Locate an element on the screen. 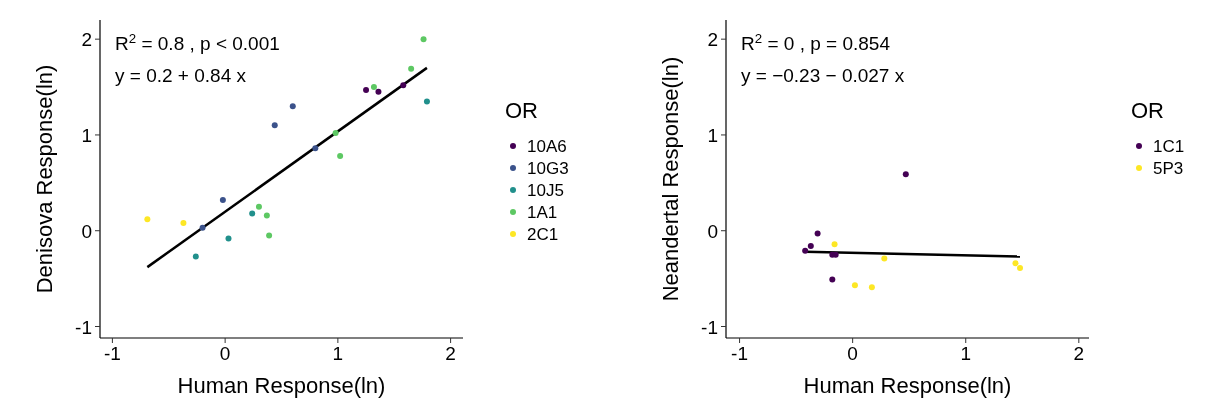  legend-label: 10J5 is located at coordinates (545, 190).